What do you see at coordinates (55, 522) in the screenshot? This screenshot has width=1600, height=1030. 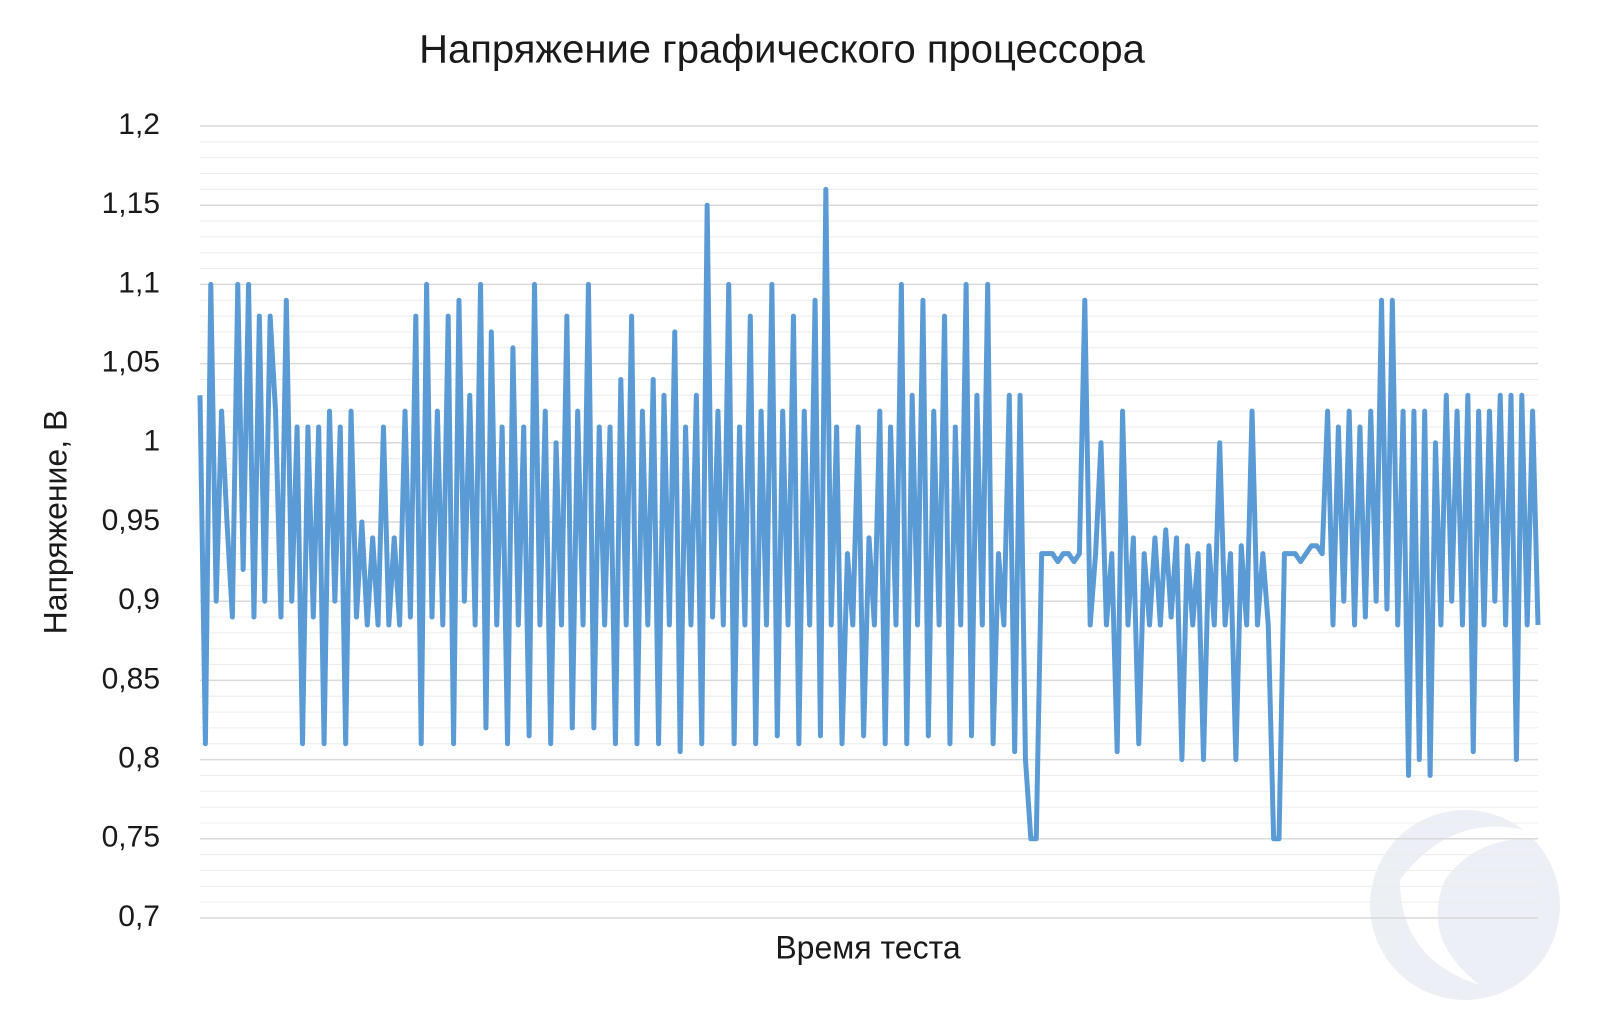 I see `y-axis-label: Напряжение, В` at bounding box center [55, 522].